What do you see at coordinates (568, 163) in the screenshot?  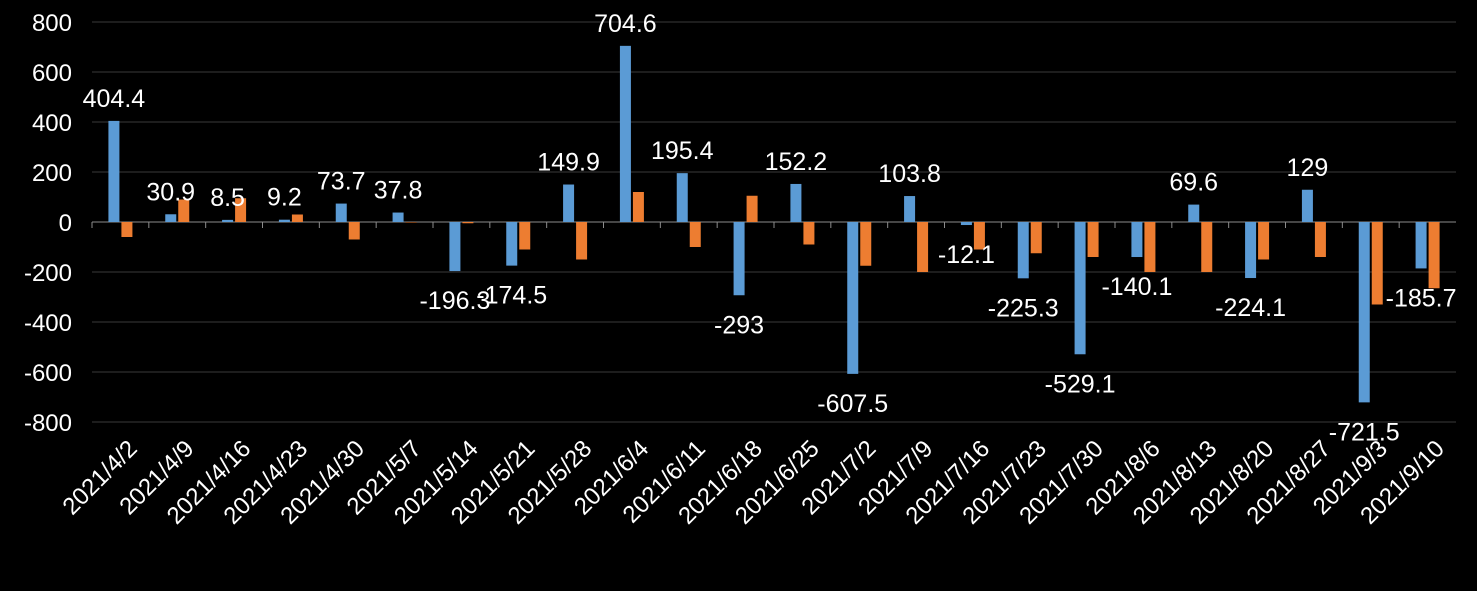 I see `data-label: 149.9` at bounding box center [568, 163].